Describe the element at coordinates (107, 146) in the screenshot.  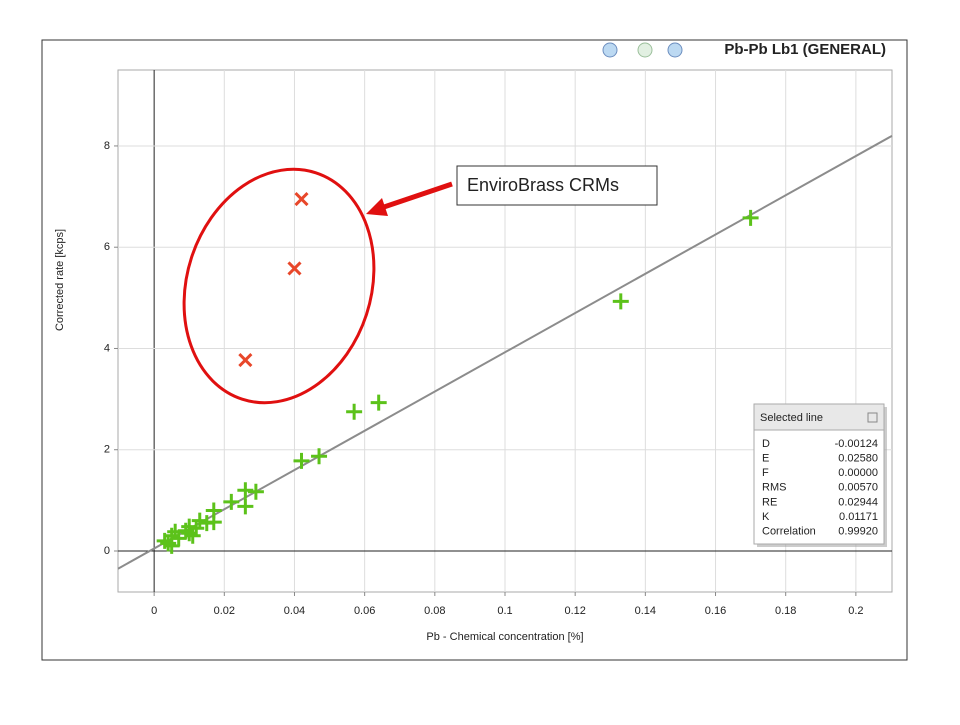
I see `y-tick-label: 8` at that location.